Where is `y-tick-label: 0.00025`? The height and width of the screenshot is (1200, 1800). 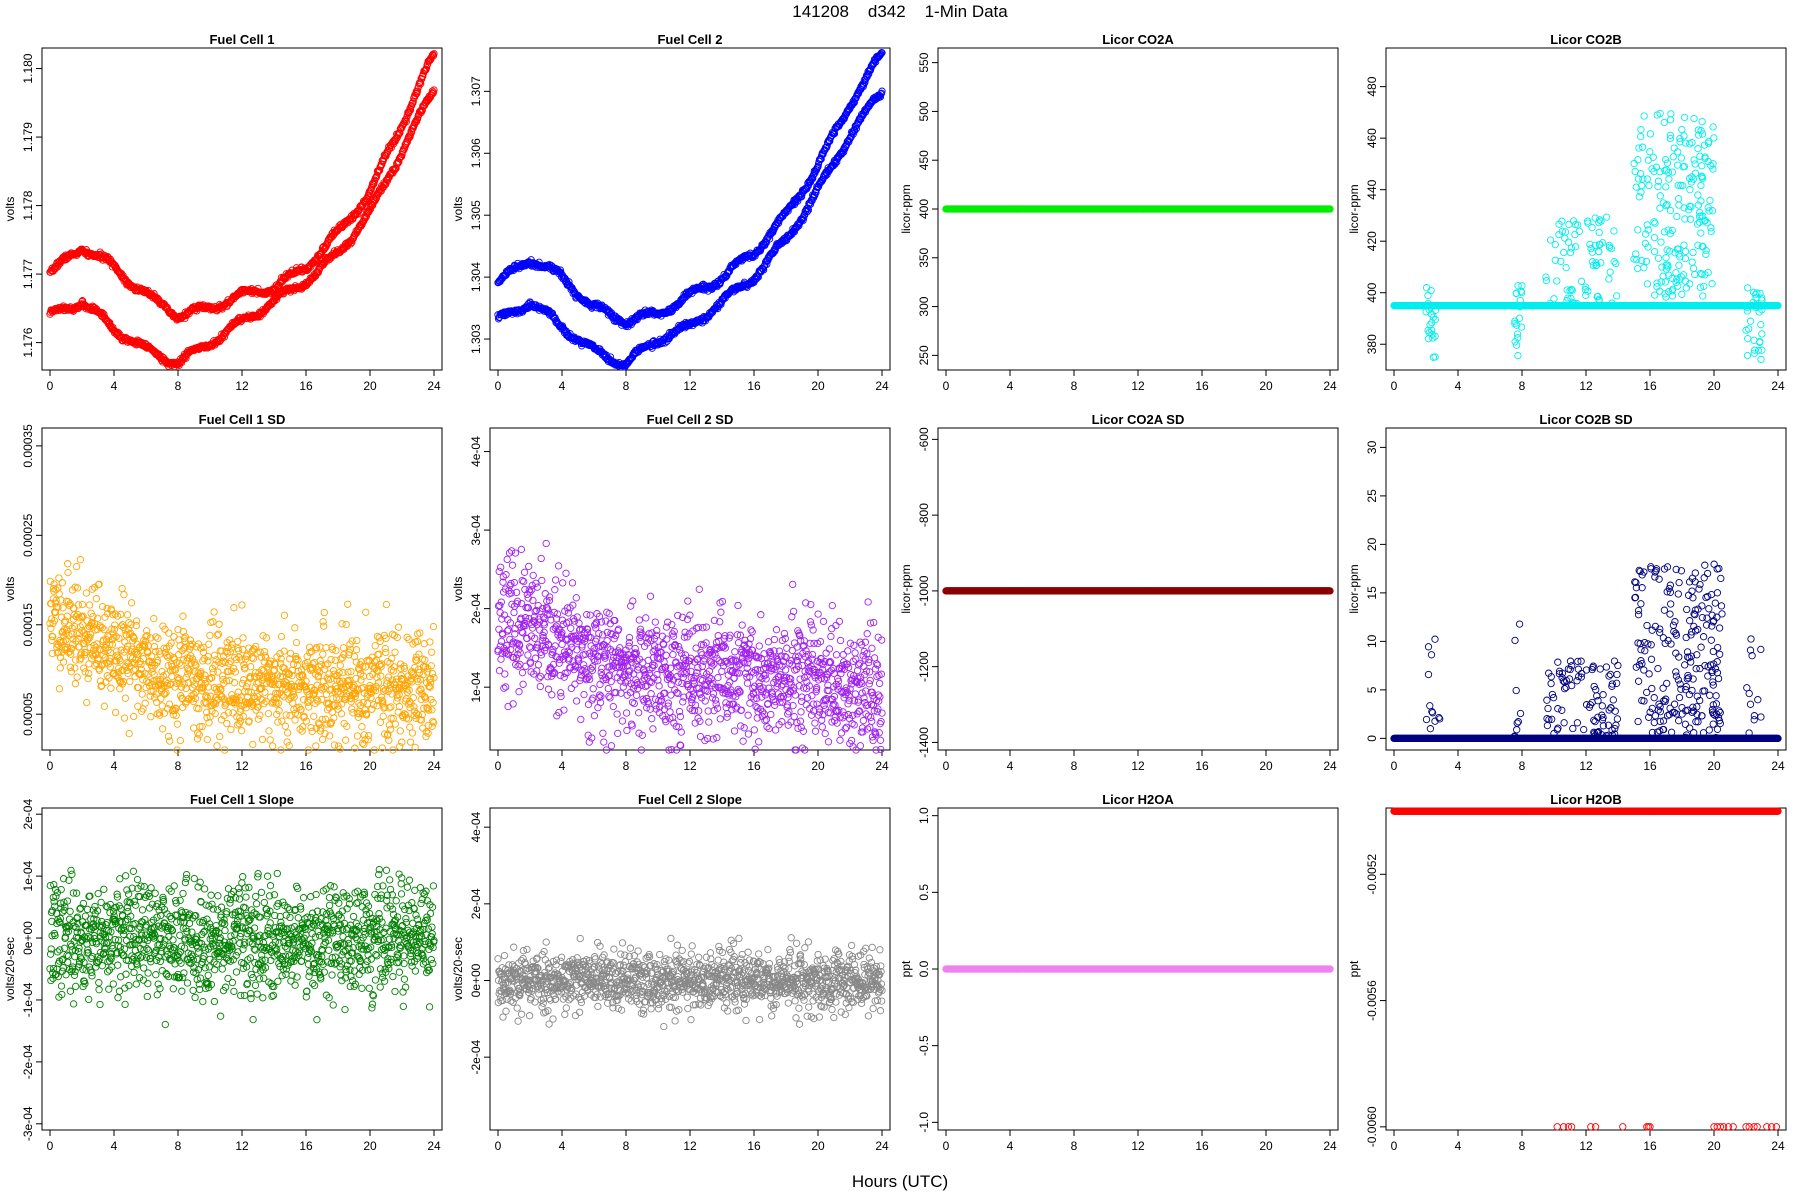
y-tick-label: 0.00025 is located at coordinates (28, 535).